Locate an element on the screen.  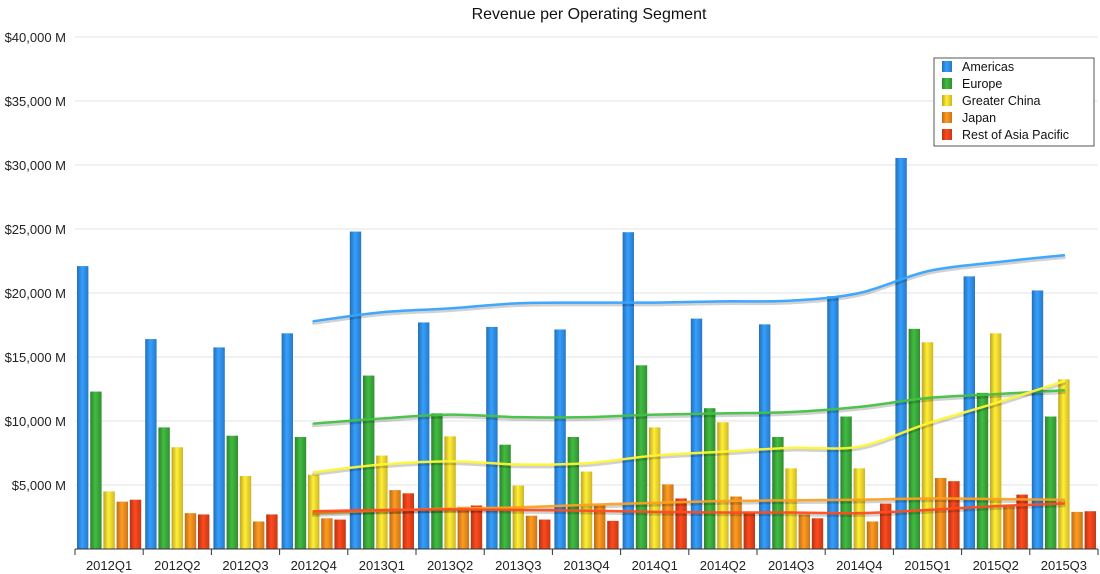
x-tick-label: 2013Q2 is located at coordinates (450, 565).